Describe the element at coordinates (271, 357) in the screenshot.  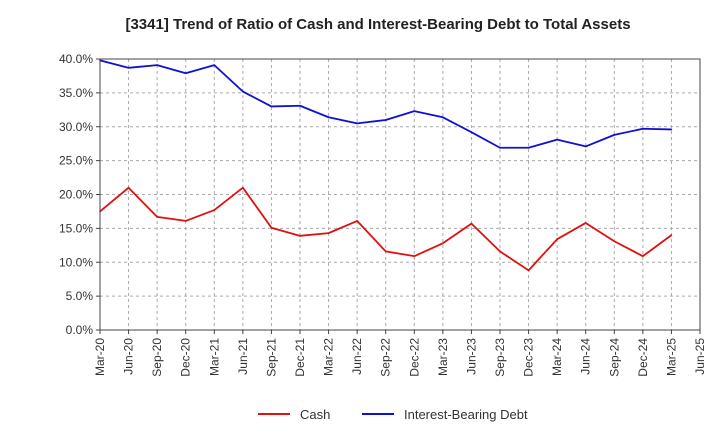
I see `x-tick-label: Sep-21` at that location.